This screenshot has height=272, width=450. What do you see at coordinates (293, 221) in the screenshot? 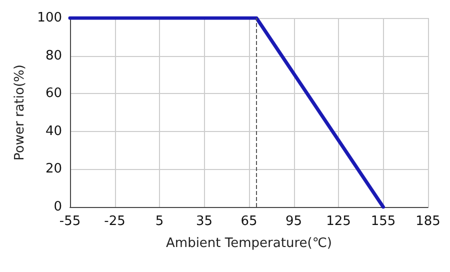
I see `x-tick-label: 95` at bounding box center [293, 221].